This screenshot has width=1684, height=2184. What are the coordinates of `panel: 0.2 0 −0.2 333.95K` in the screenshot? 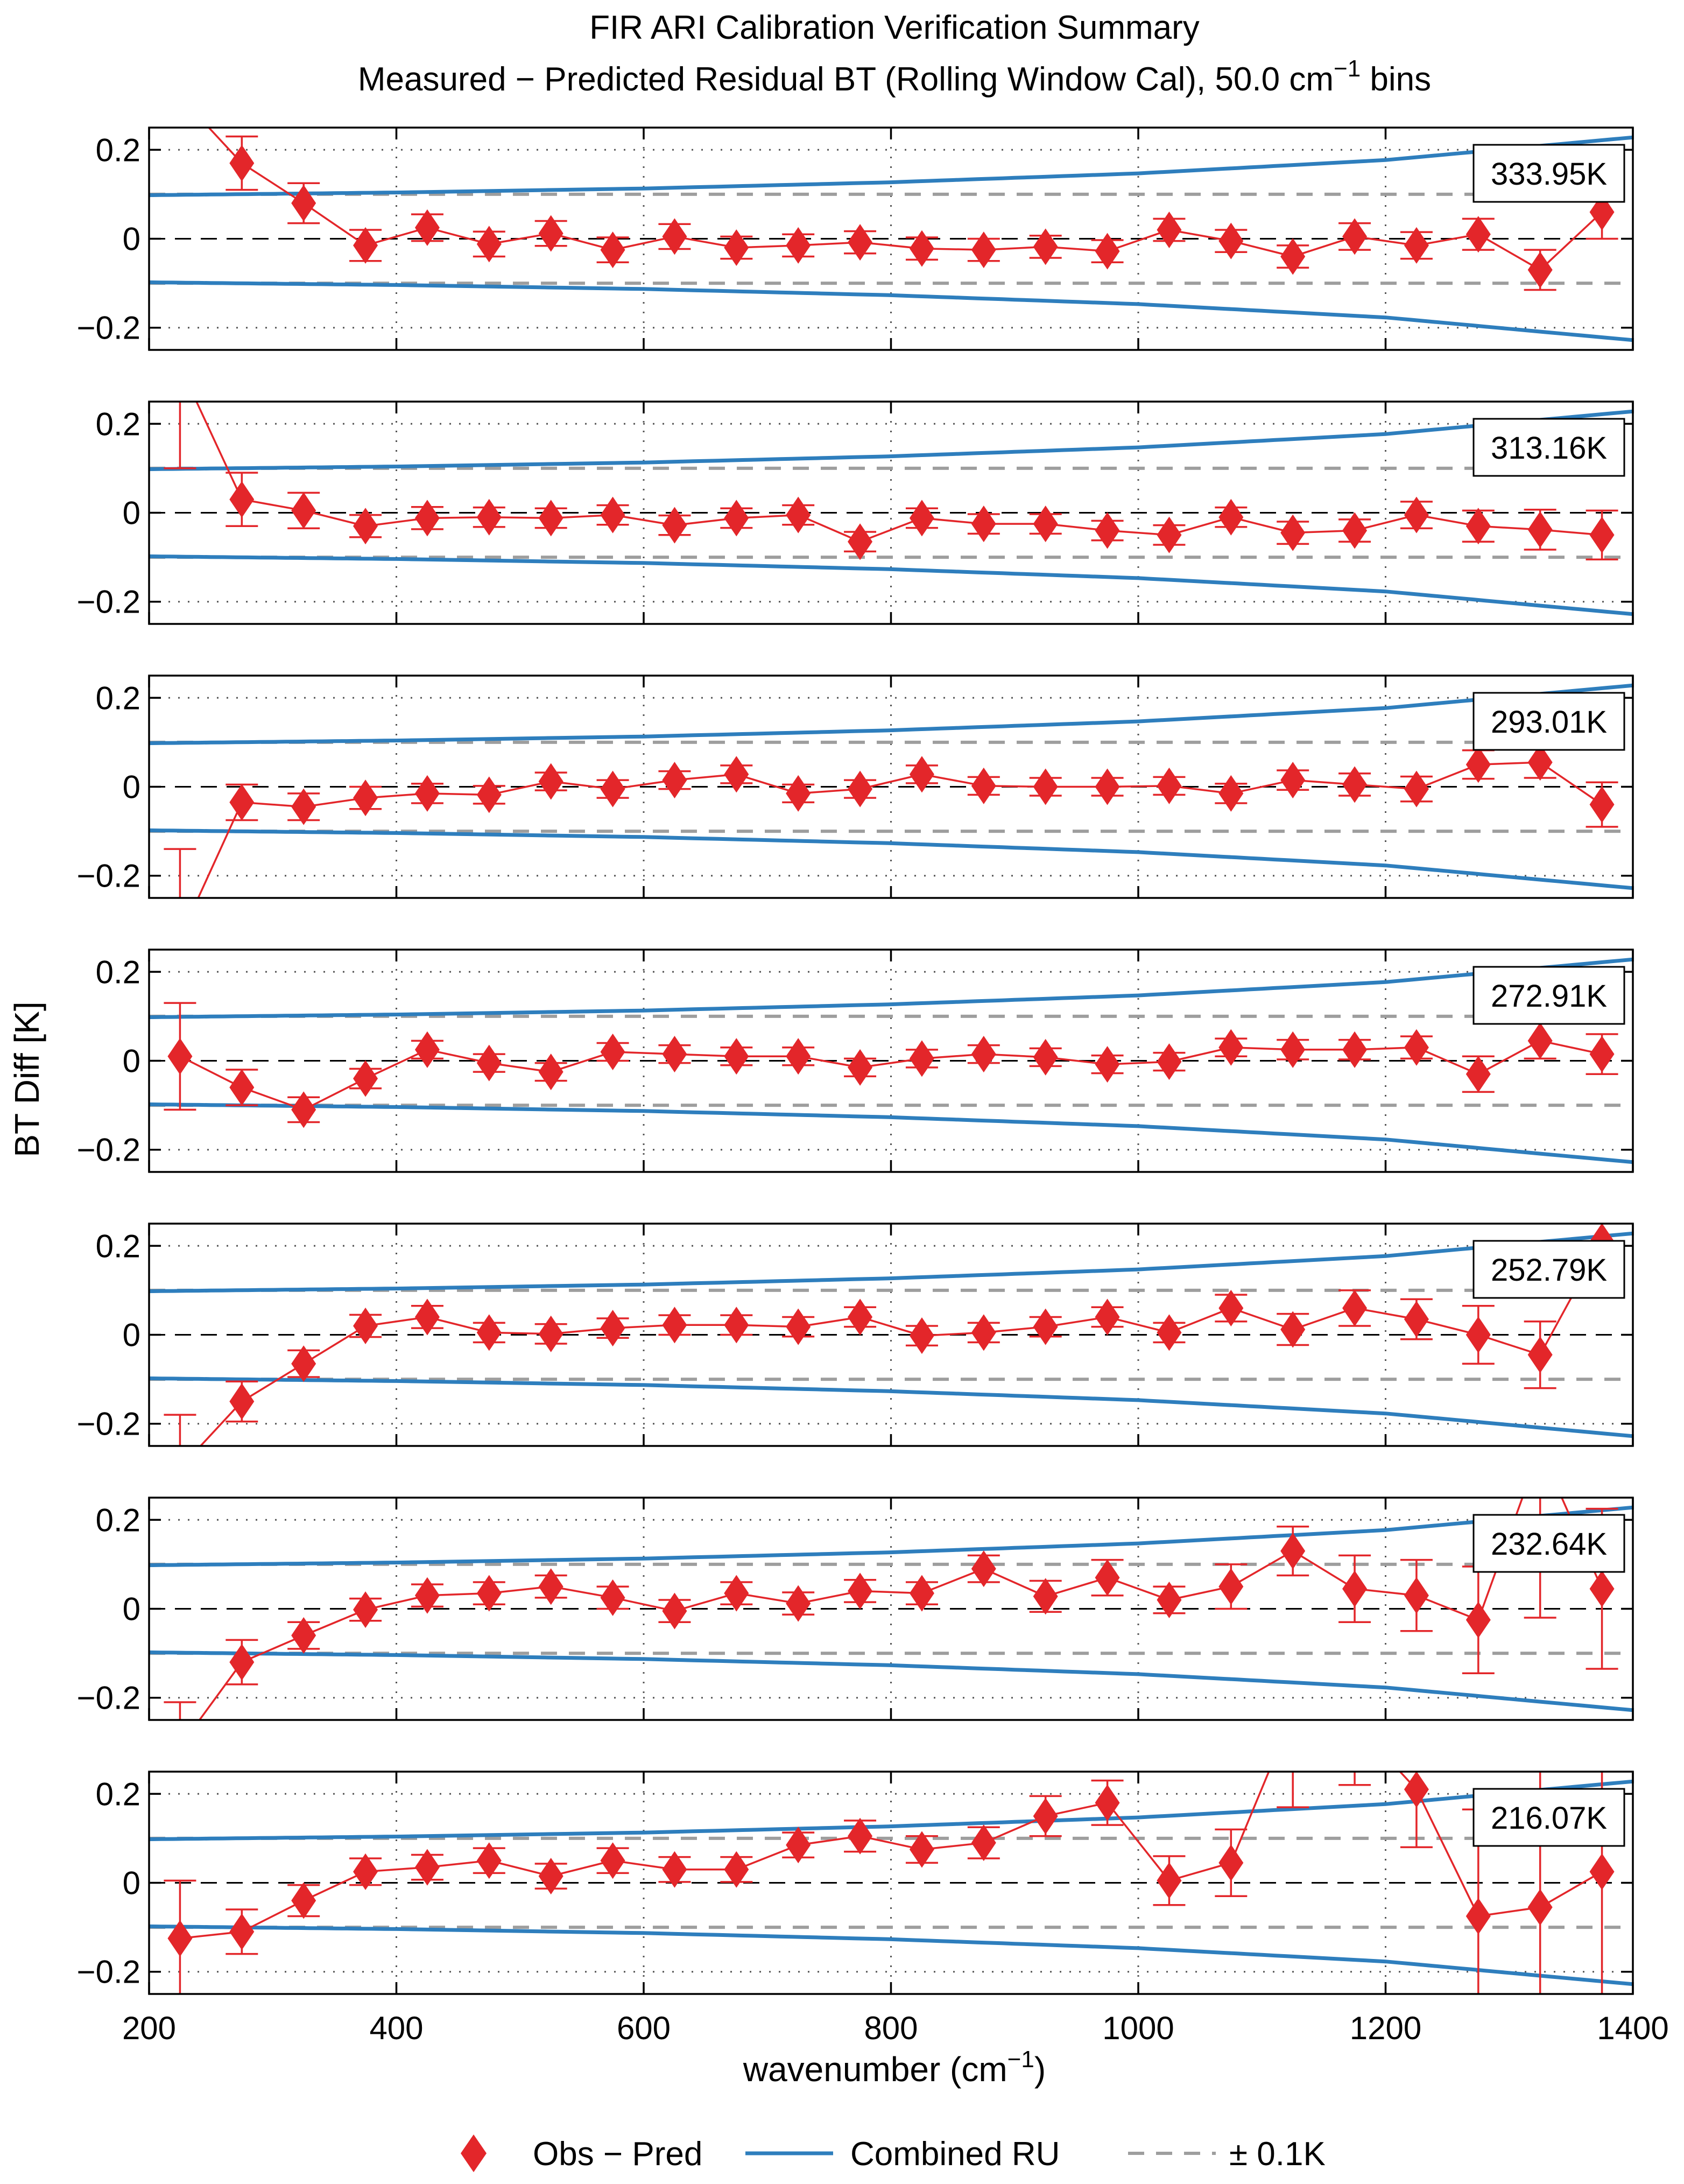 It's located at (855, 239).